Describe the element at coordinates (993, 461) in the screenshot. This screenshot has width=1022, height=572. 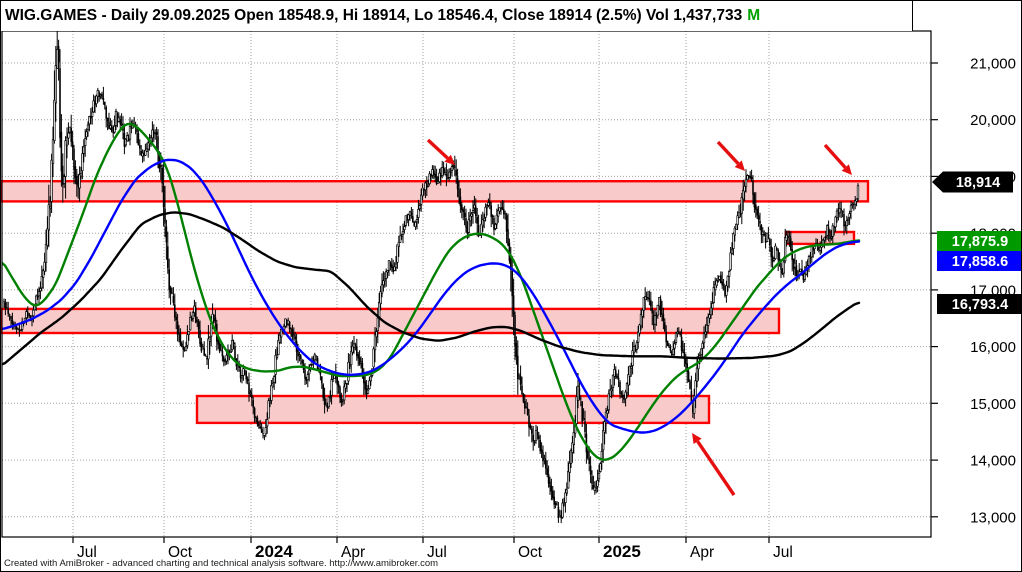
I see `y-axis-label: 14,000` at that location.